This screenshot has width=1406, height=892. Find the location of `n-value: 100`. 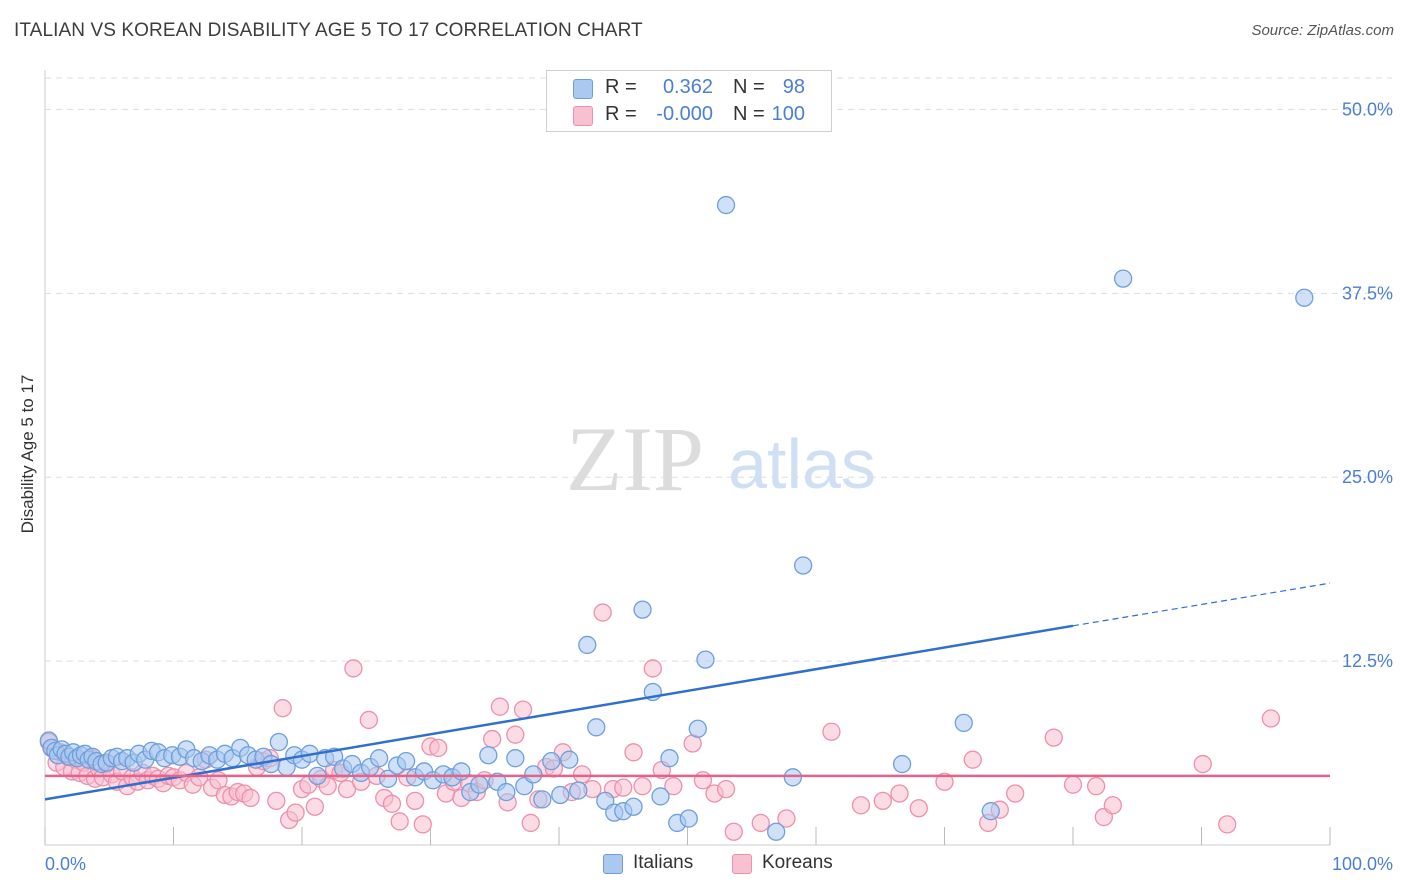

n-value: 100 is located at coordinates (788, 114).